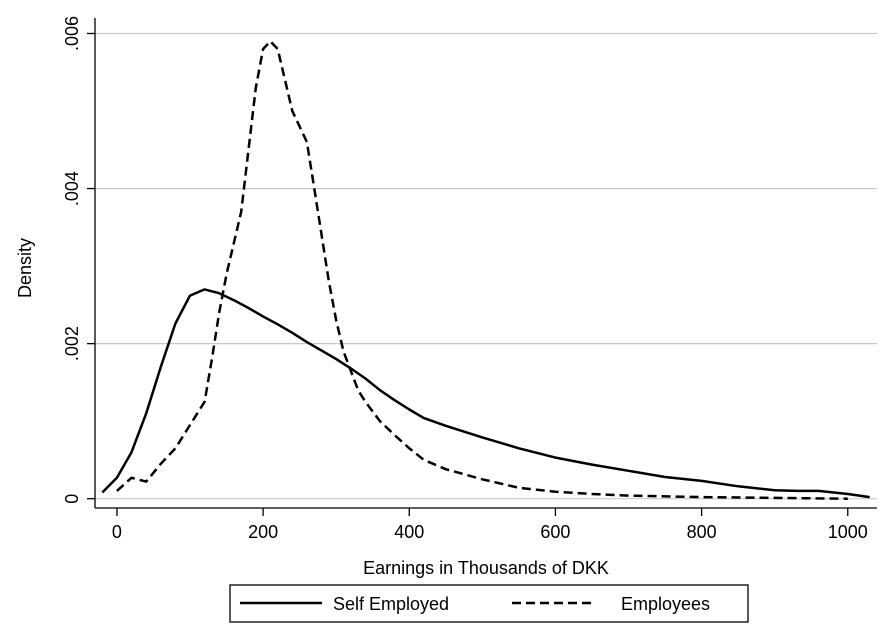  I want to click on x-tick-label-3: 600, so click(555, 532).